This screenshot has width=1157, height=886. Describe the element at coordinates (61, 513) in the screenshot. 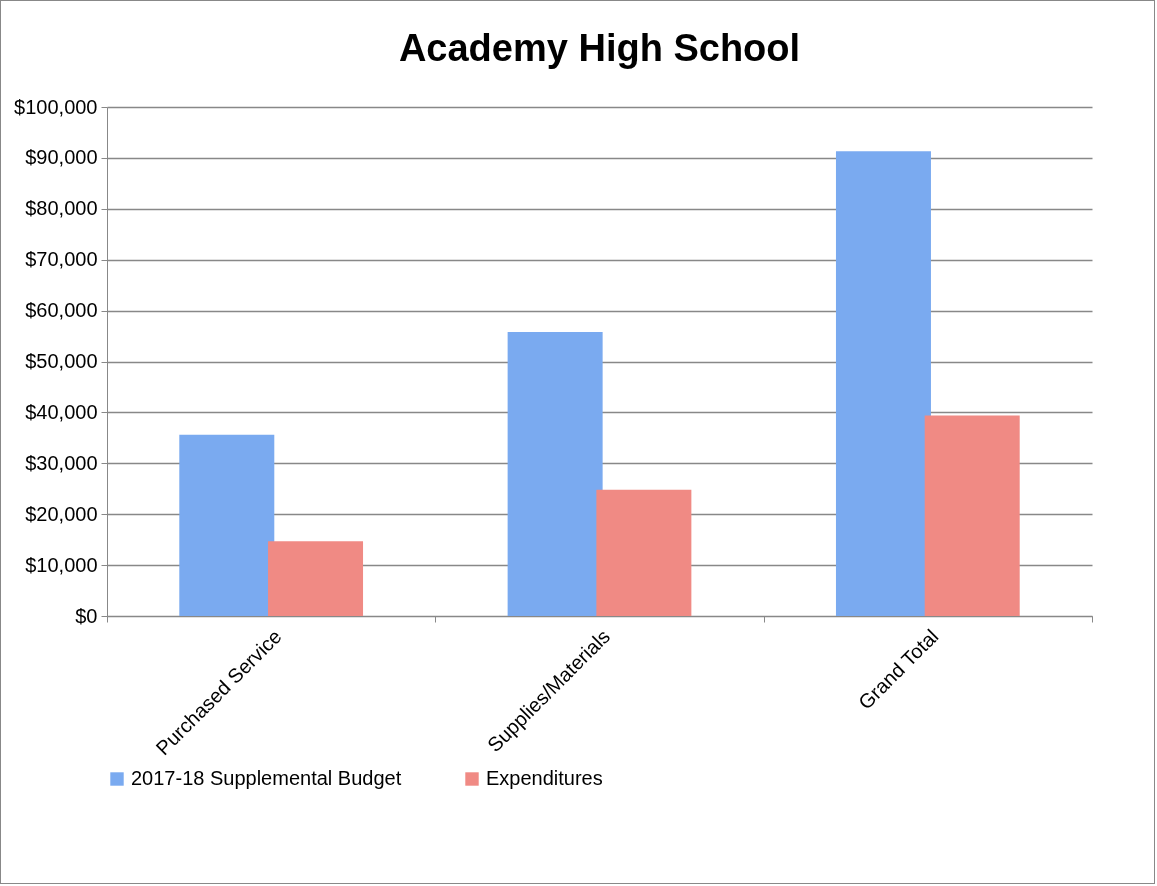

I see `y-tick-label: $20,000` at that location.